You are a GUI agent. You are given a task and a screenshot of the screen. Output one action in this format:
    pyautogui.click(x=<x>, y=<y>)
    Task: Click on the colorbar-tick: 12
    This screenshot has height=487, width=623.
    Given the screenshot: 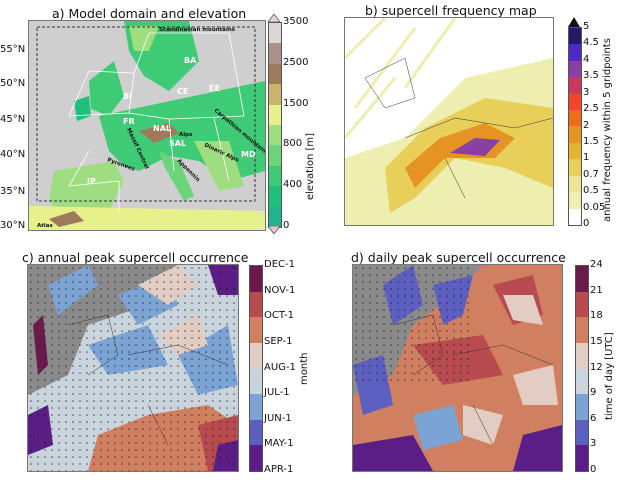 What is the action you would take?
    pyautogui.click(x=596, y=367)
    